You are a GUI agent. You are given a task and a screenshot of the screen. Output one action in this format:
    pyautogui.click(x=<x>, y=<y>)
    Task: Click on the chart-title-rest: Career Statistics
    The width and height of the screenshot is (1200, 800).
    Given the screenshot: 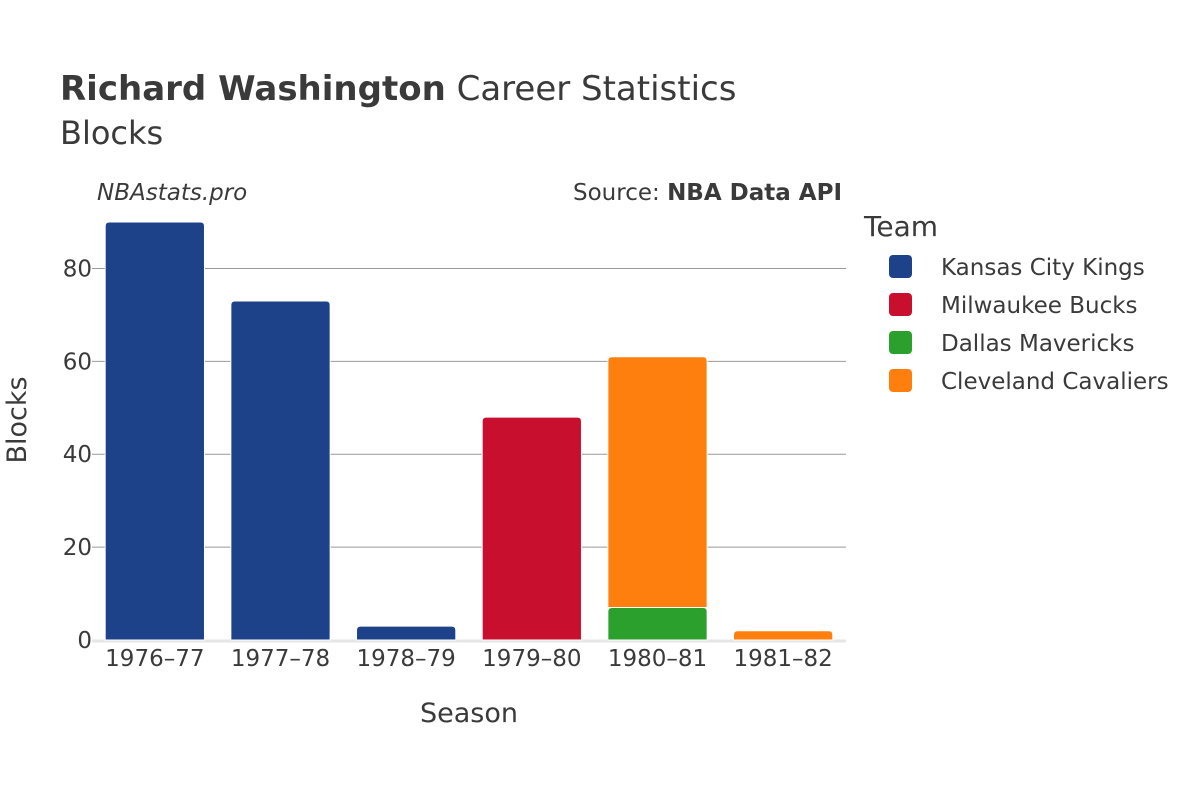 What is the action you would take?
    pyautogui.click(x=591, y=89)
    